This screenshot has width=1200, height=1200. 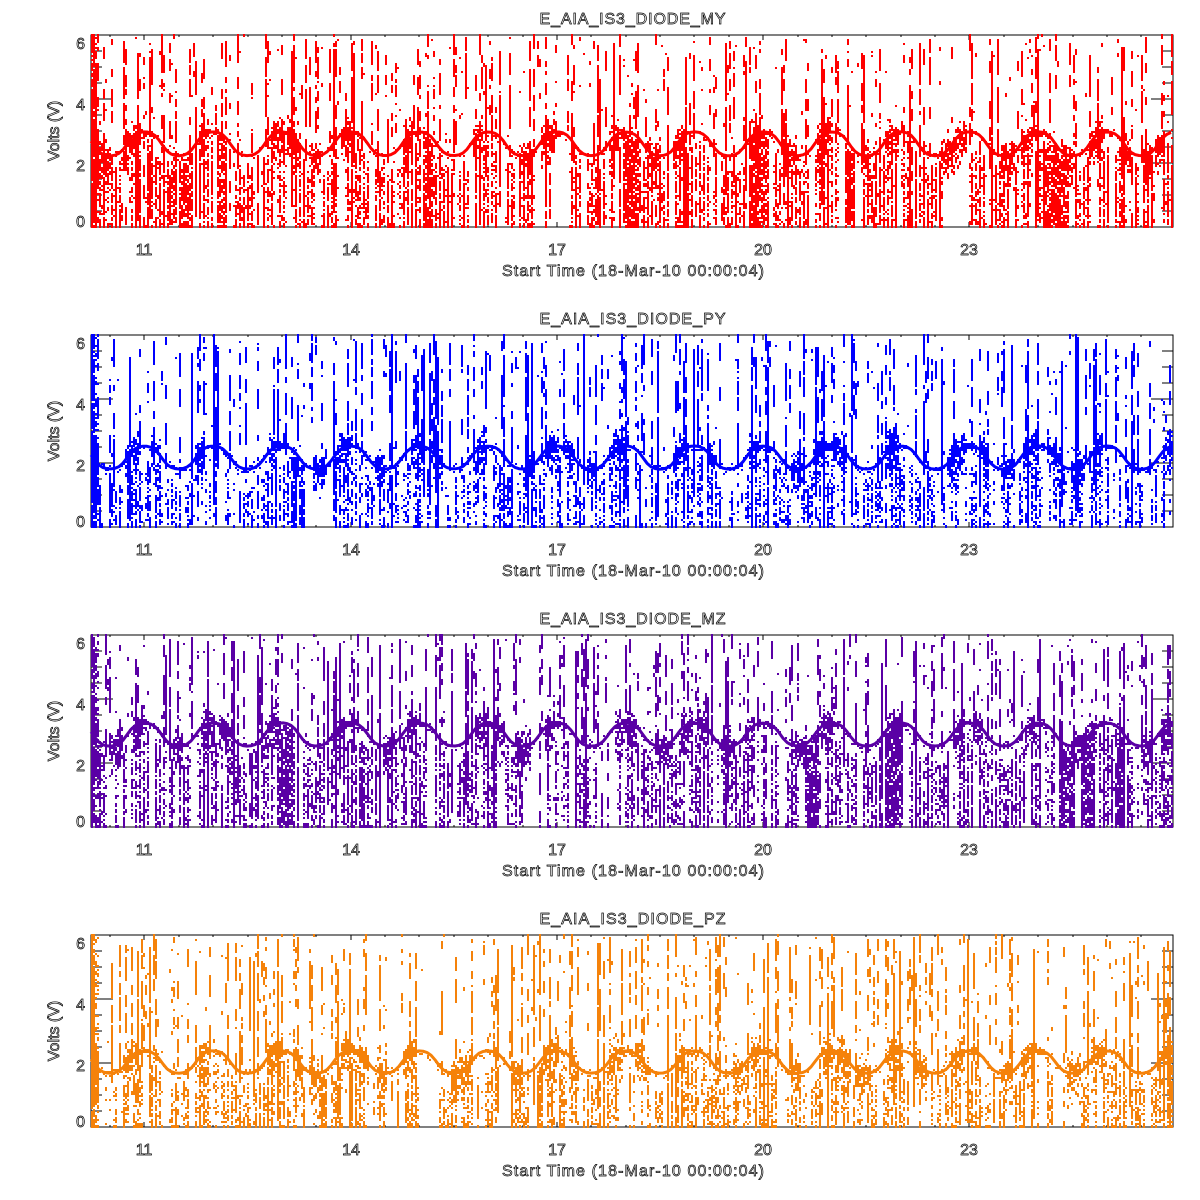 I want to click on svg-text: E_AIA_IS3_DIODE_PZ, so click(x=633, y=919).